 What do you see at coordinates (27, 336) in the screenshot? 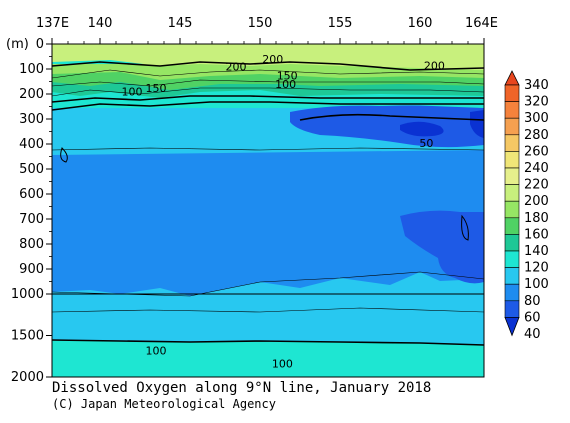
I see `y-tick-label: 1500` at bounding box center [27, 336].